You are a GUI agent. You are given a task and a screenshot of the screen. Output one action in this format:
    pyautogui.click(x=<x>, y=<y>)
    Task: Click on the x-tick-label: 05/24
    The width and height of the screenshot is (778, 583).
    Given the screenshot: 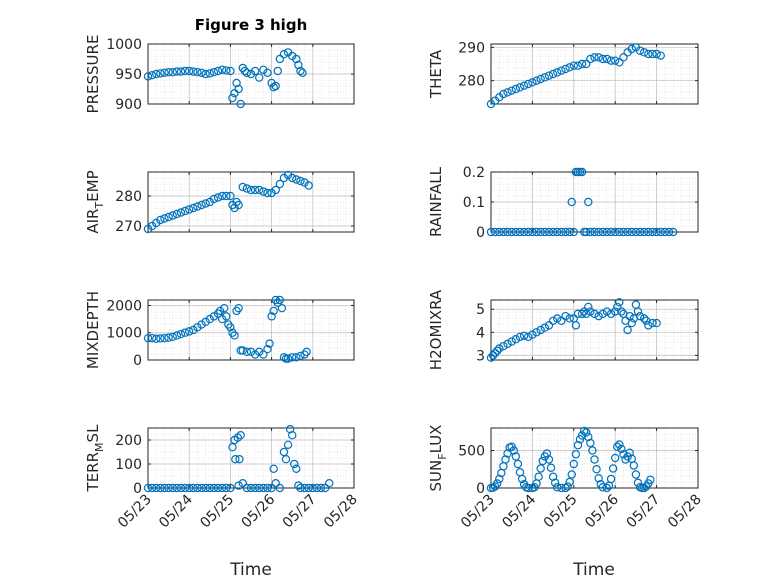 What is the action you would take?
    pyautogui.click(x=176, y=511)
    